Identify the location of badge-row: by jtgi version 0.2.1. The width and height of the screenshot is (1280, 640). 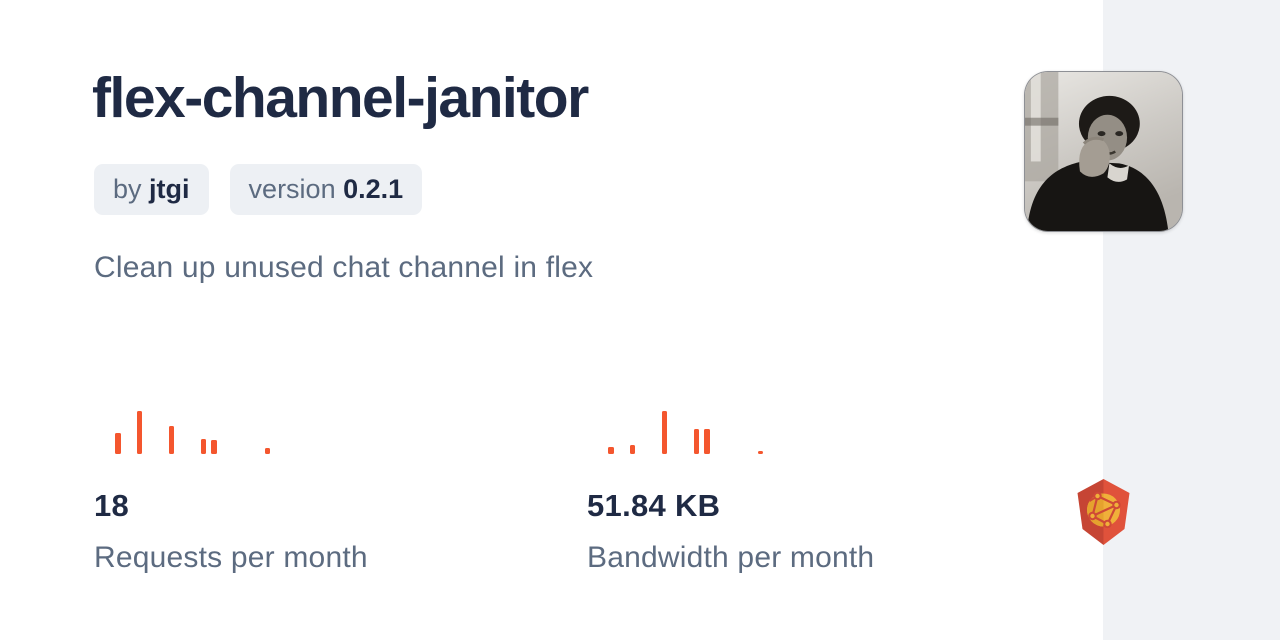
(258, 189).